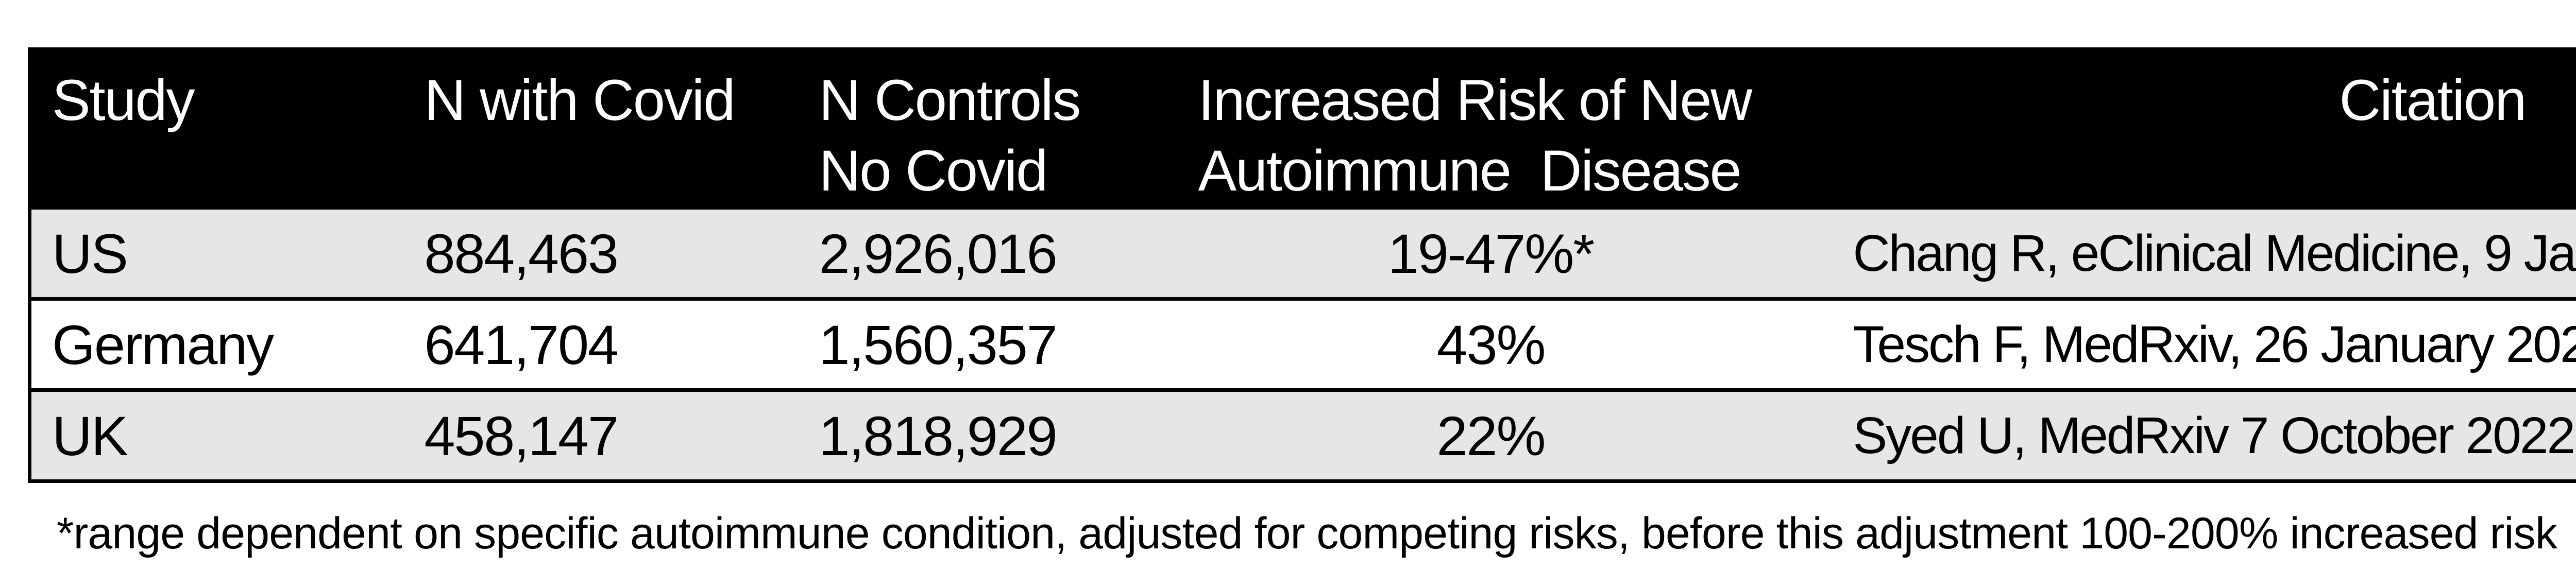 This screenshot has width=2576, height=588. What do you see at coordinates (950, 100) in the screenshot?
I see `header-n-controls-line1: N Controls` at bounding box center [950, 100].